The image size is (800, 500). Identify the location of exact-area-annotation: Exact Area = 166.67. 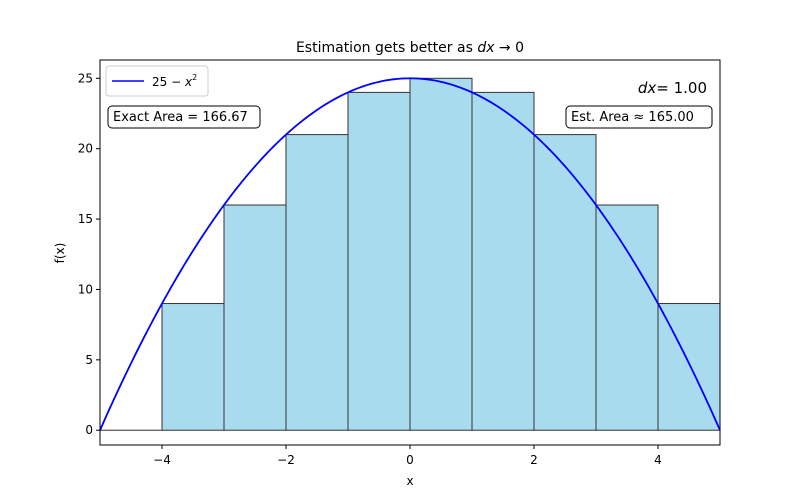
(184, 117).